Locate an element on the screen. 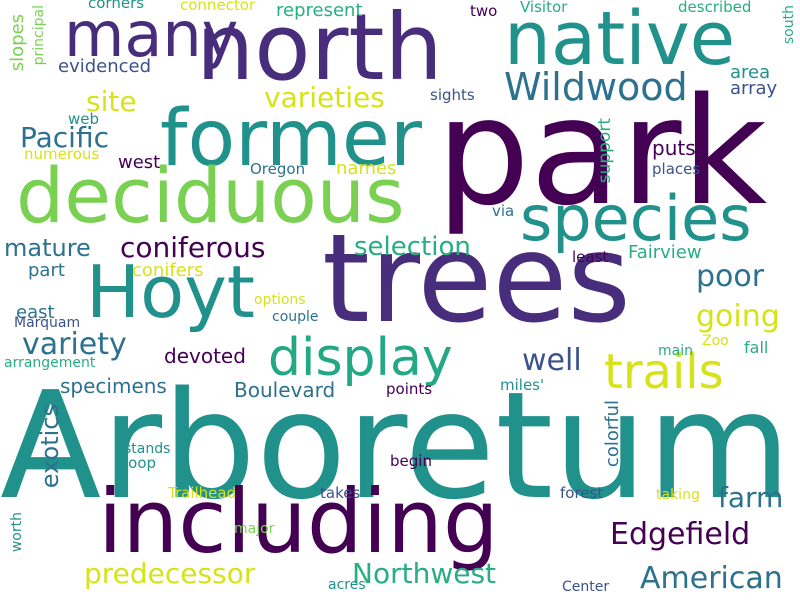 This screenshot has width=800, height=600. cloud-word-principal: principal is located at coordinates (39, 35).